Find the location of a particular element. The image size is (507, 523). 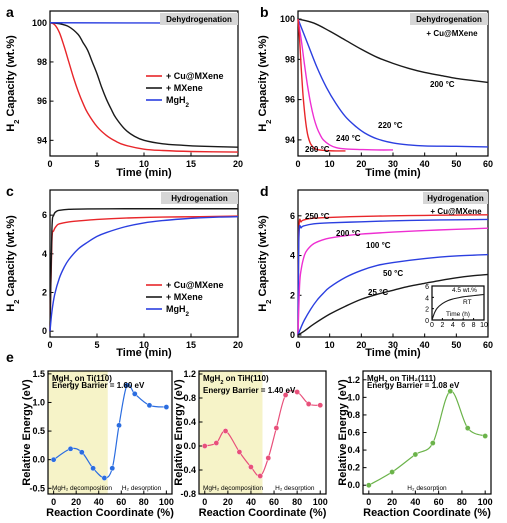

panel-d-xtick-label: 0 is located at coordinates (297, 345).